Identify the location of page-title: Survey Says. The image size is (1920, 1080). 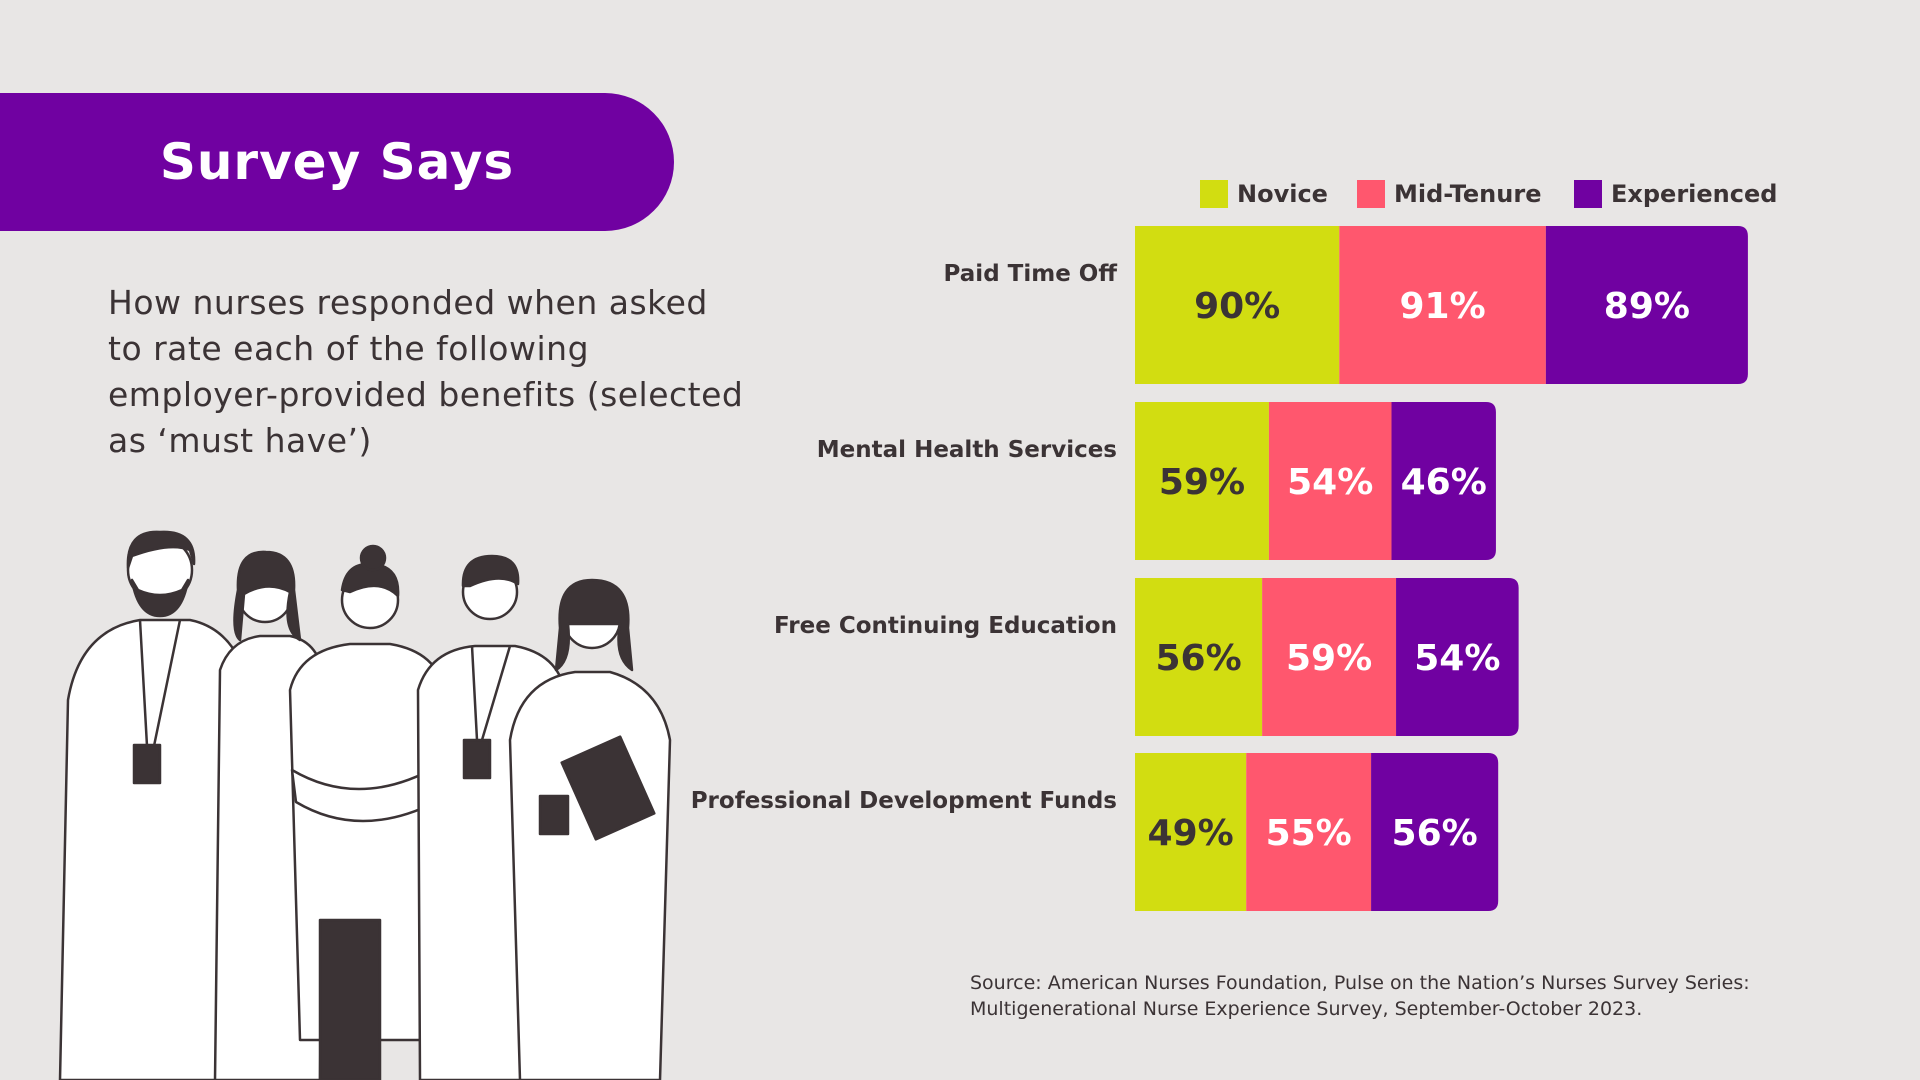
(337, 162).